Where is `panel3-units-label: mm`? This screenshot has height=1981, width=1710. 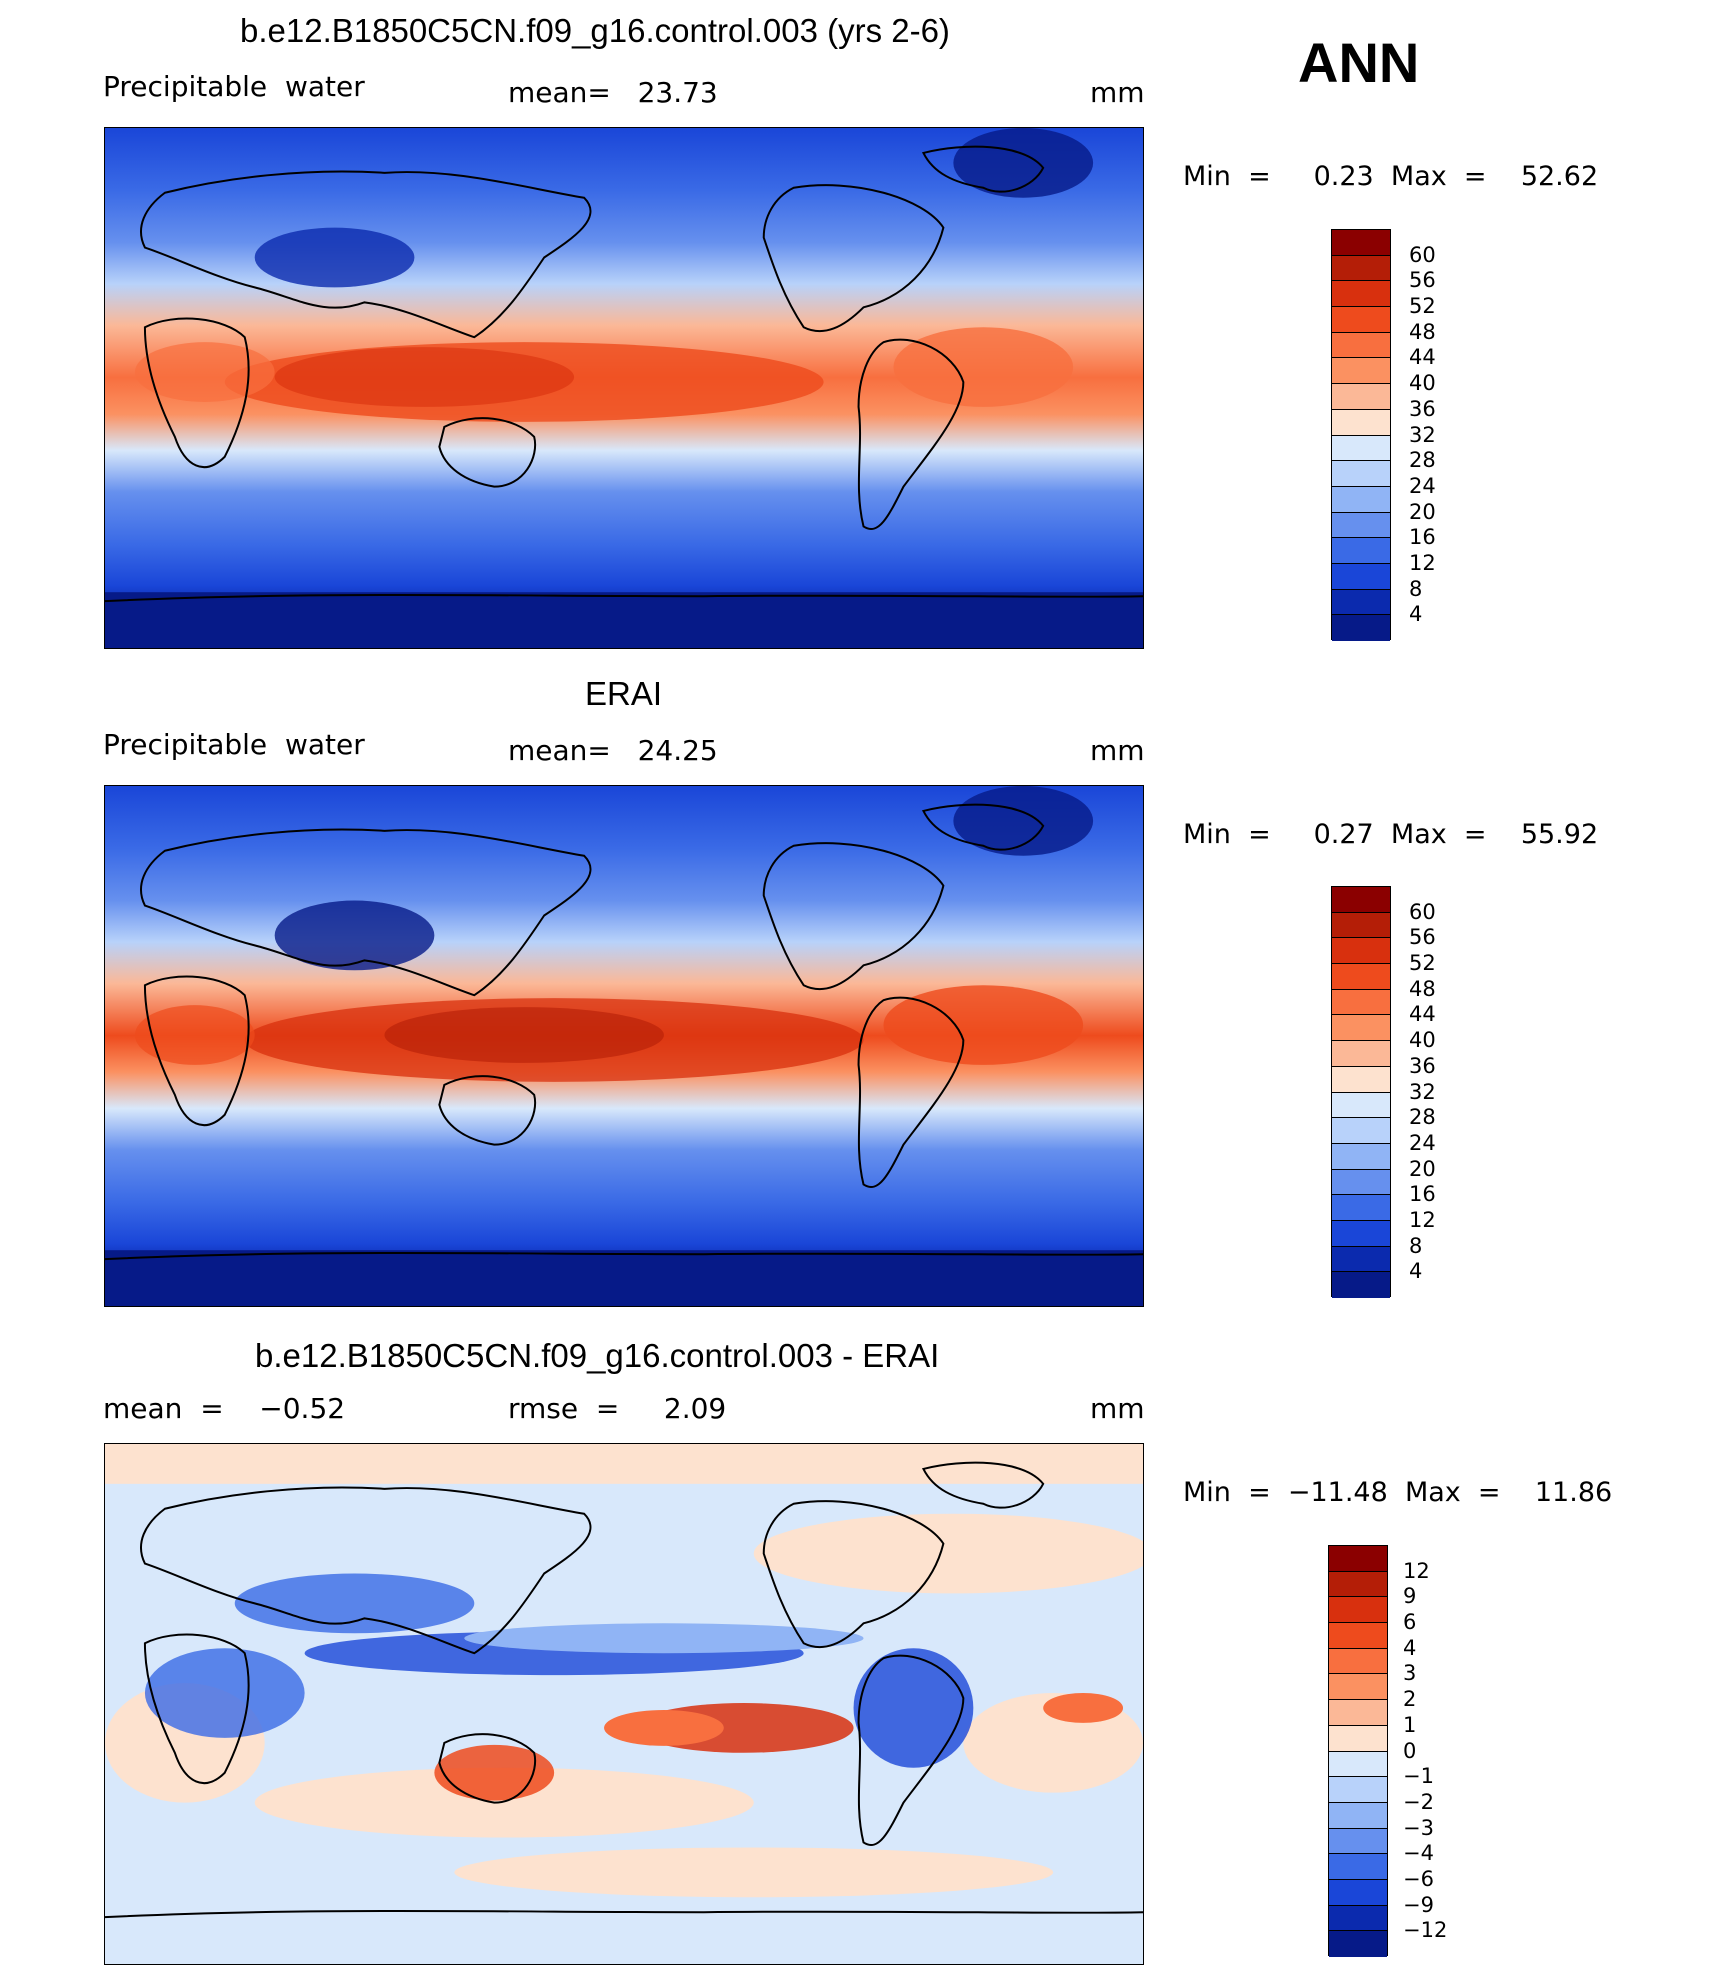
panel3-units-label: mm is located at coordinates (1117, 1408).